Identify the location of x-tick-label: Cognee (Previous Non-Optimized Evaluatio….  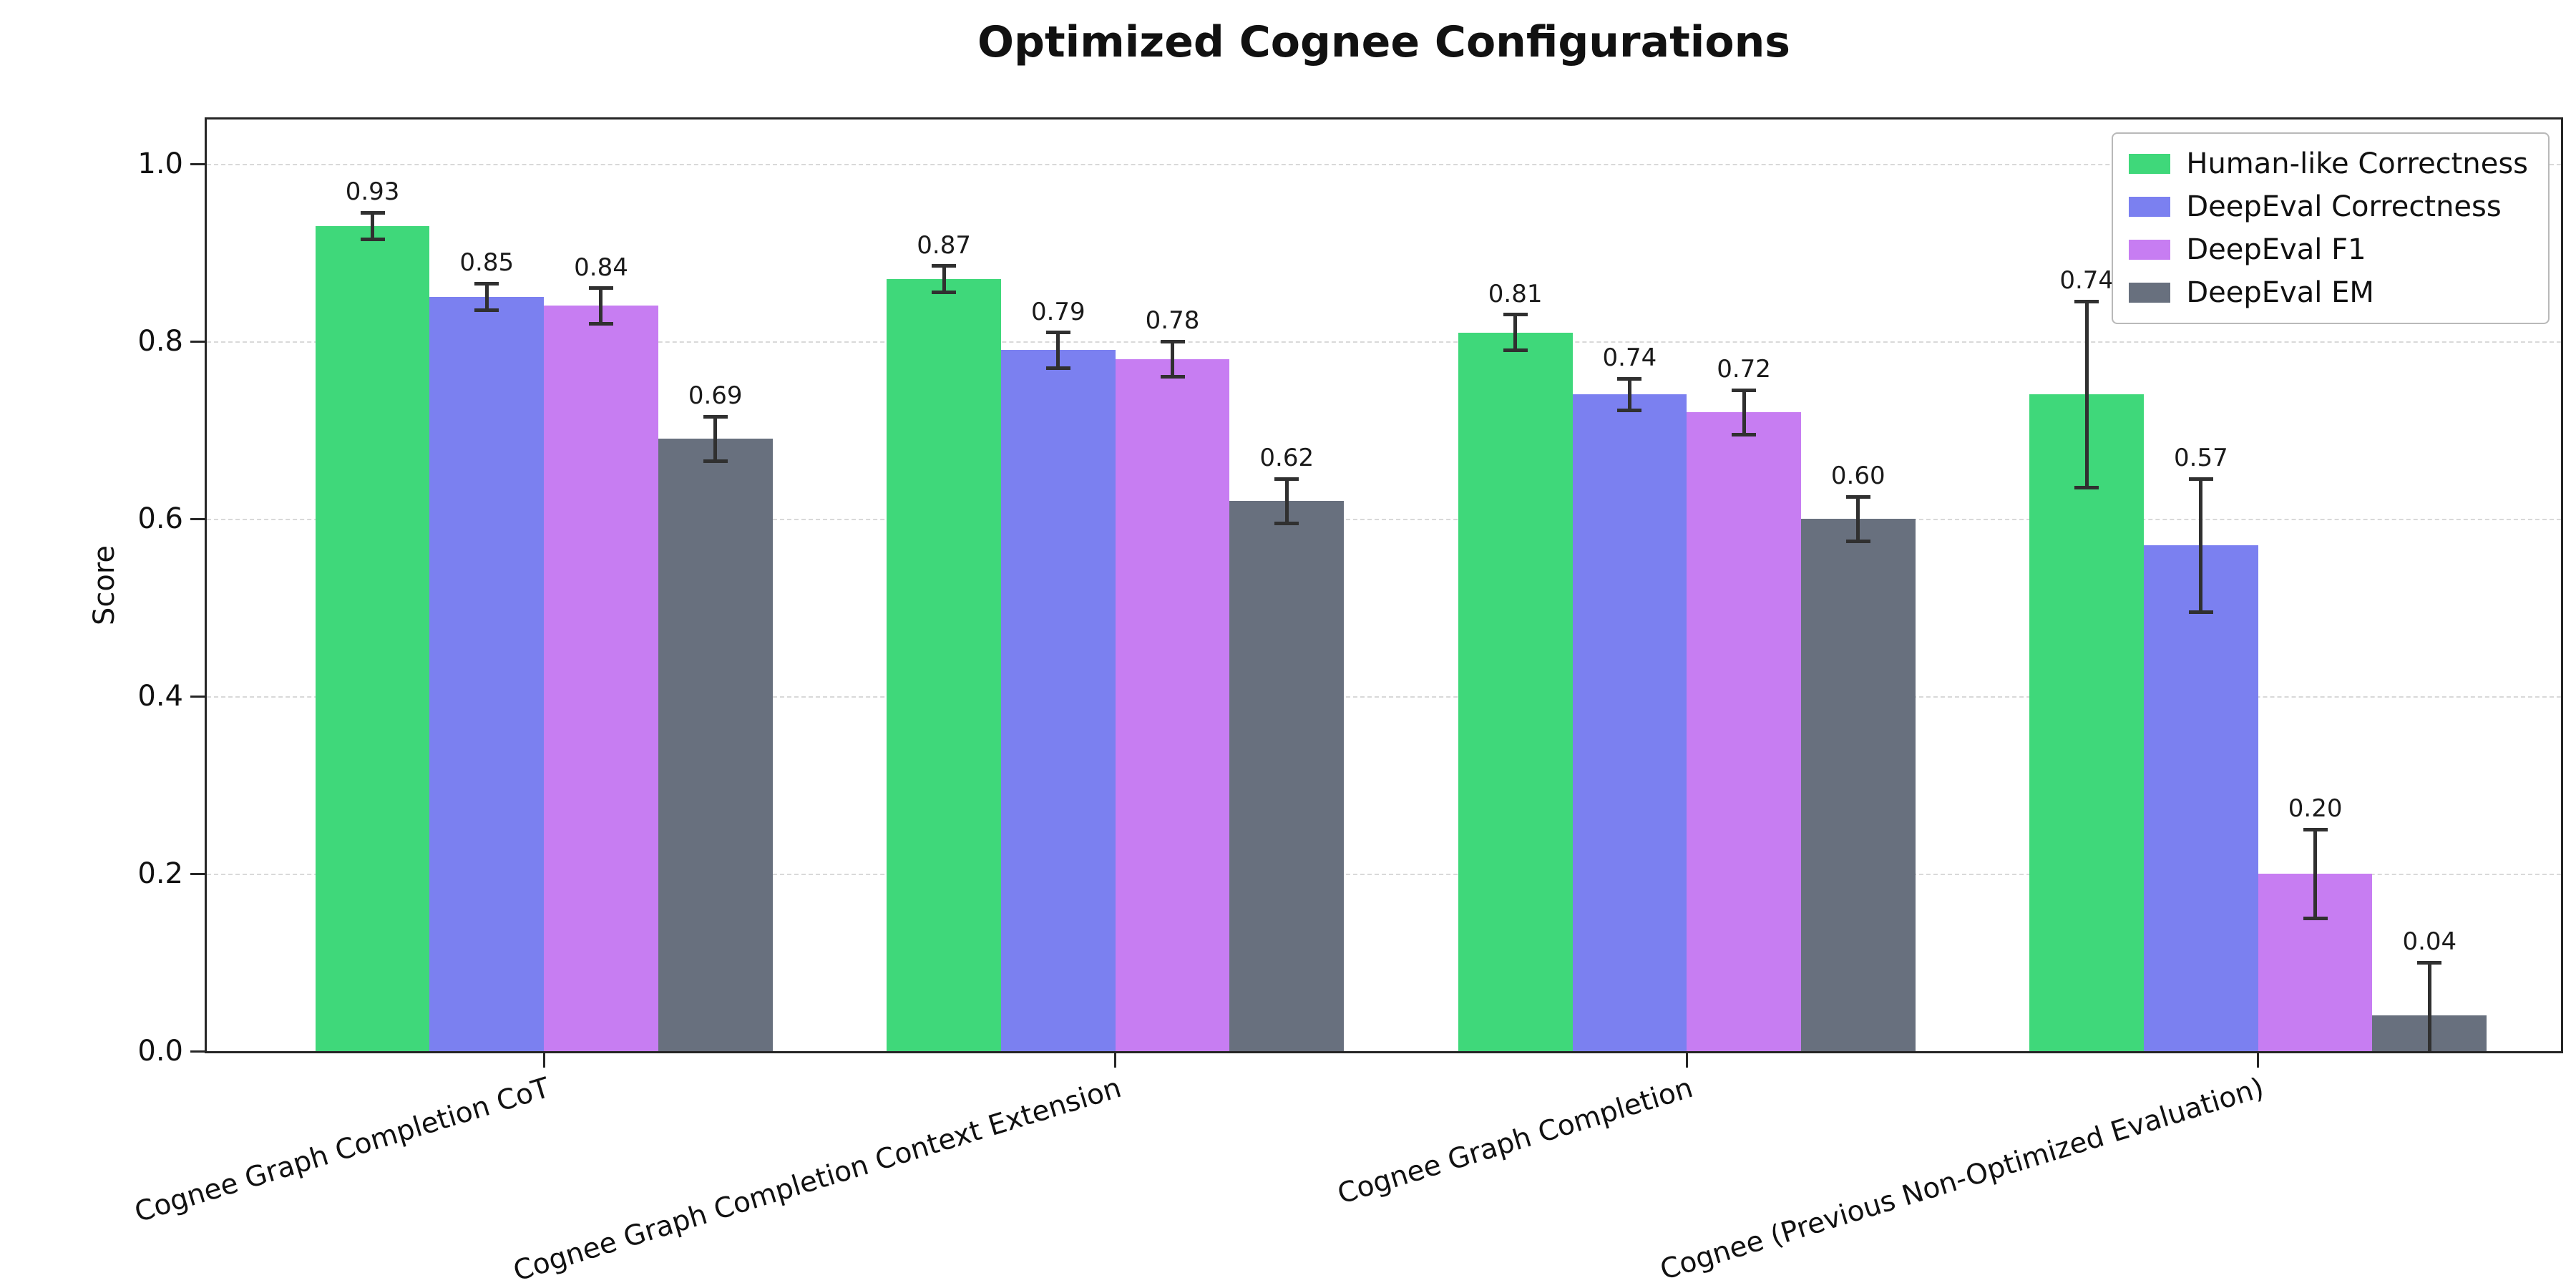
(1962, 1179).